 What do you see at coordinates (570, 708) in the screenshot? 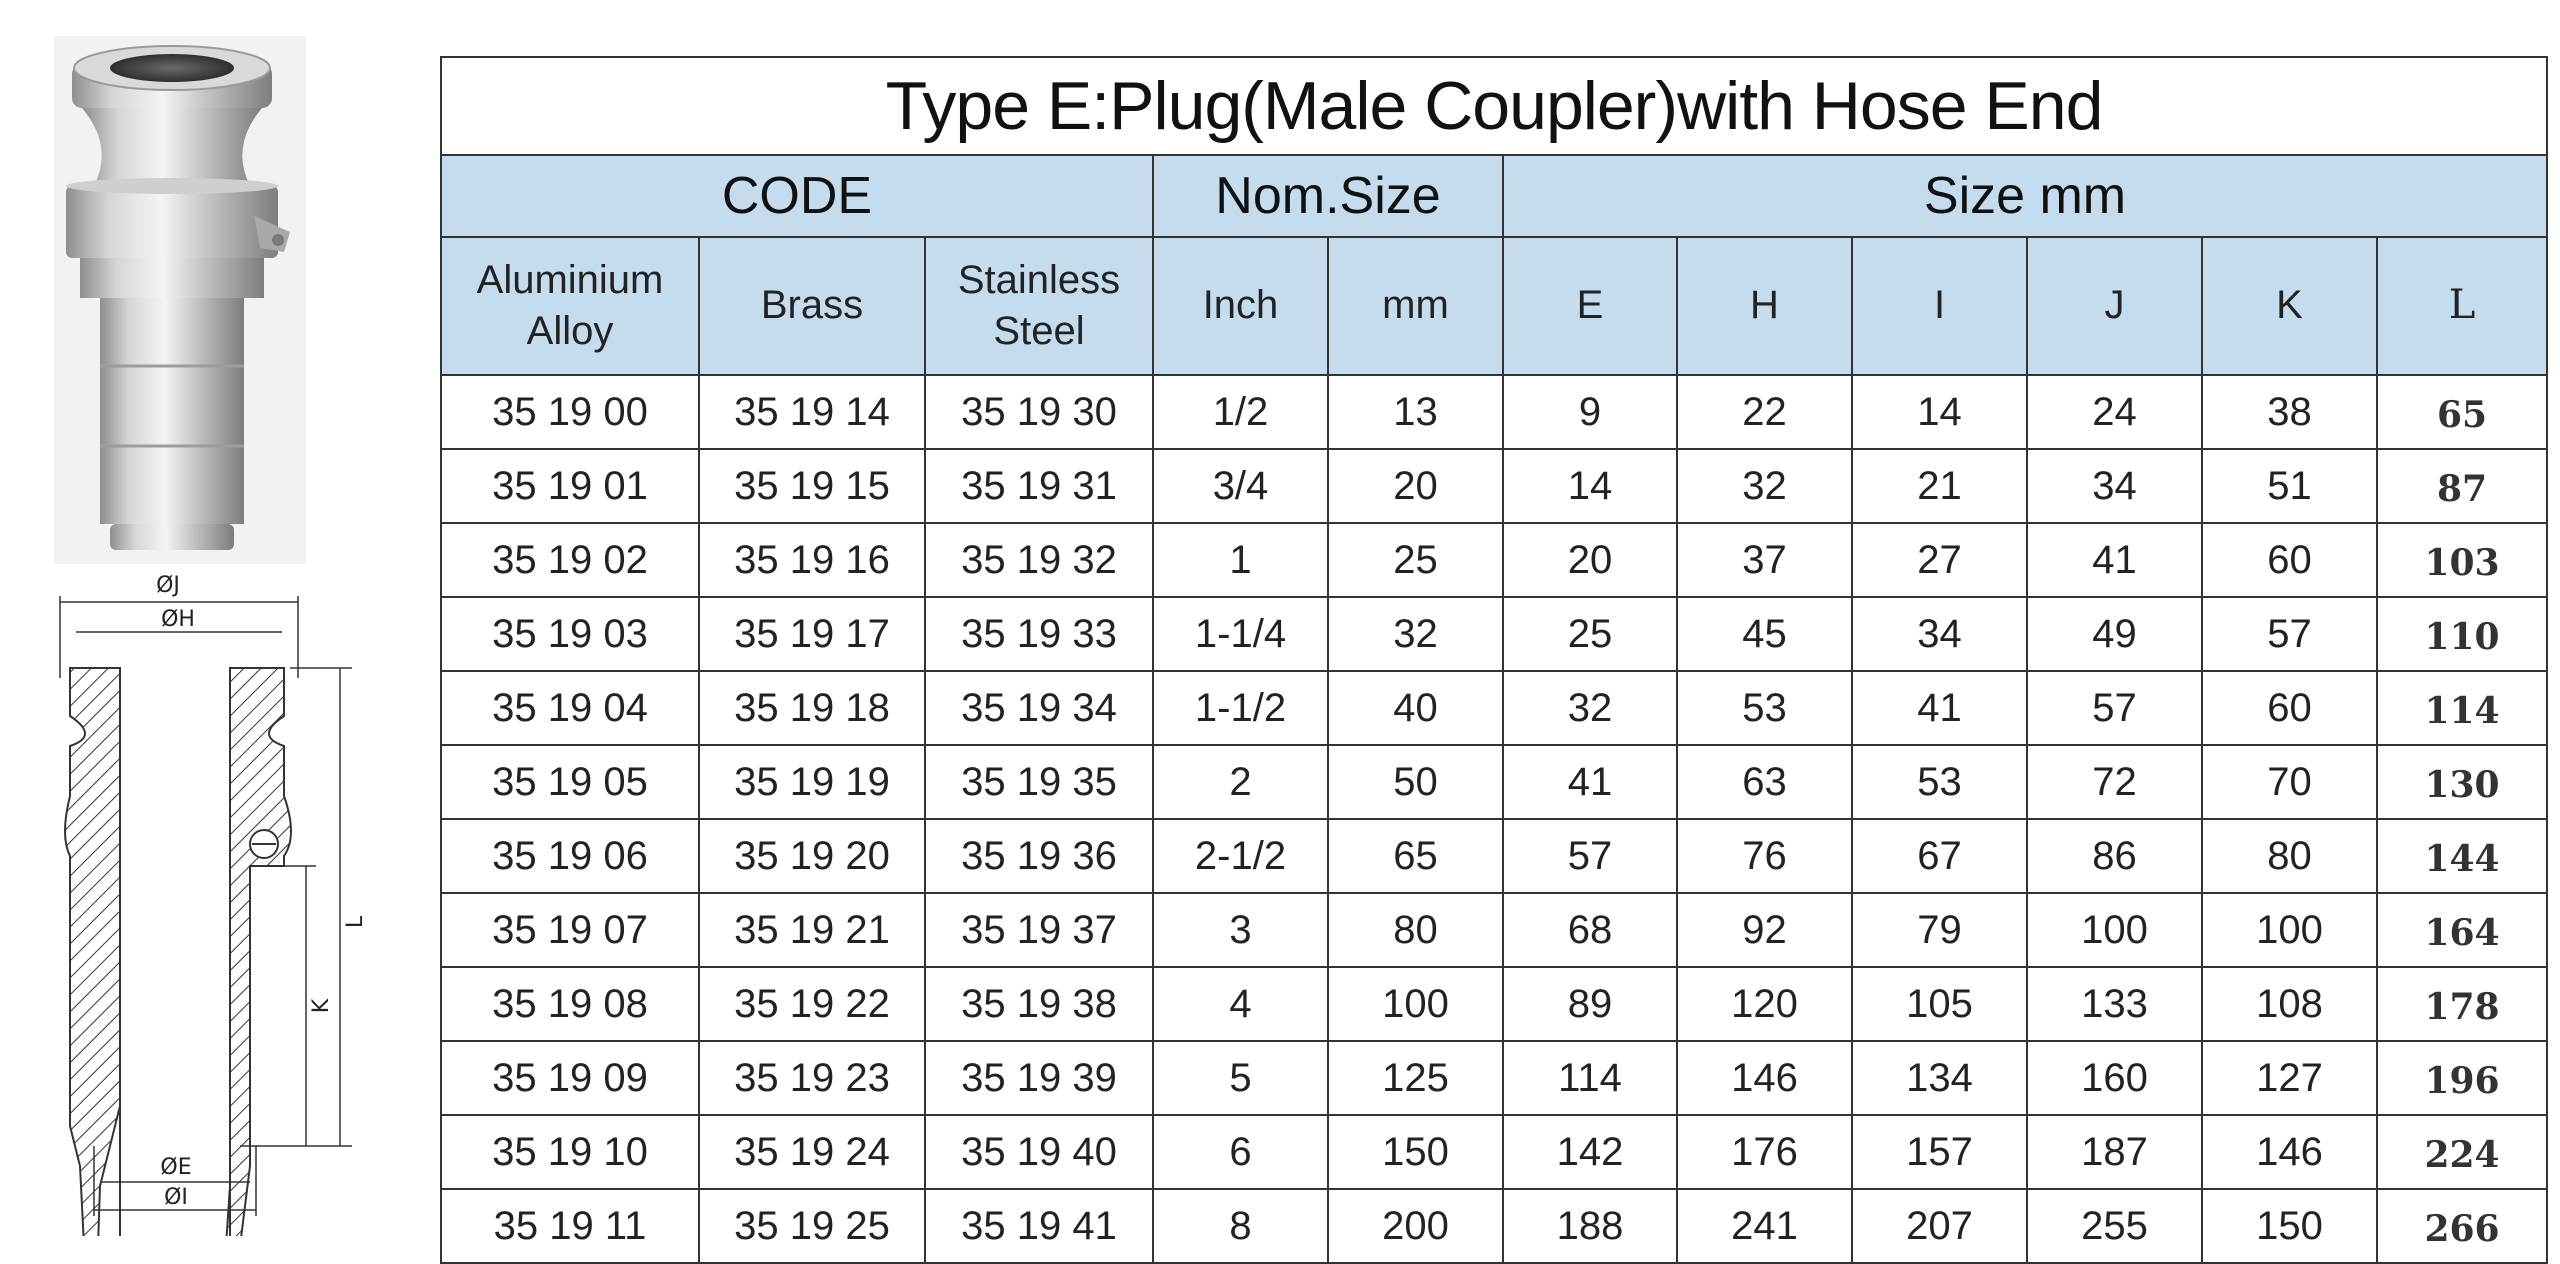
I see `cell-aluminium-code: 35 19 04` at bounding box center [570, 708].